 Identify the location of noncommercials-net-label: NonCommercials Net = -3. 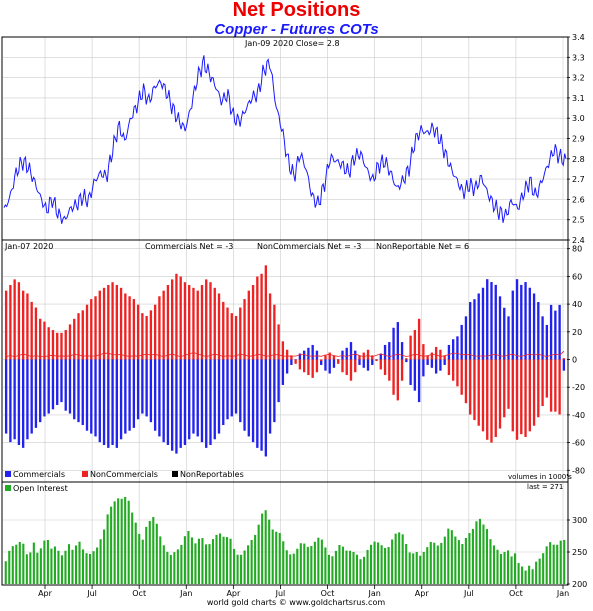
(309, 246).